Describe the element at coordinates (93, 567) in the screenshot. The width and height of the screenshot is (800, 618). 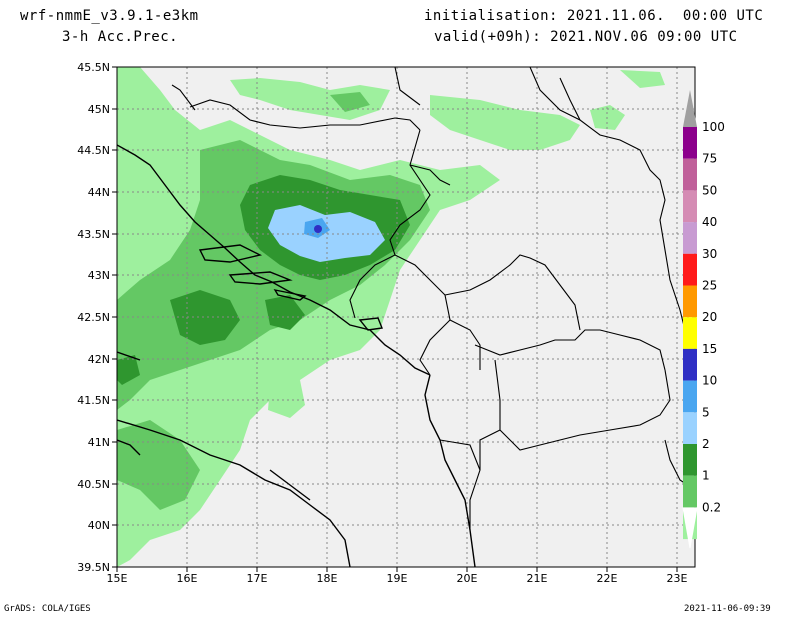
I see `lat-label: 39.5N` at that location.